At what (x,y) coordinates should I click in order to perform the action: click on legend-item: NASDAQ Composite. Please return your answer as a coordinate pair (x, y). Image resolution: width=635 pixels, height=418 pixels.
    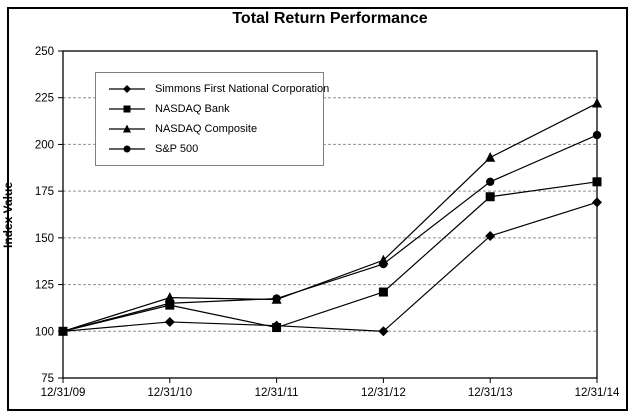
    Looking at the image, I should click on (215, 129).